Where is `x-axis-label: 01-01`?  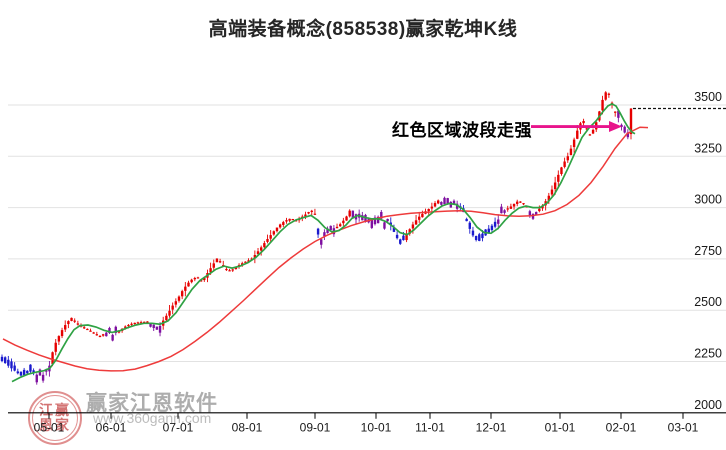 x-axis-label: 01-01 is located at coordinates (560, 427).